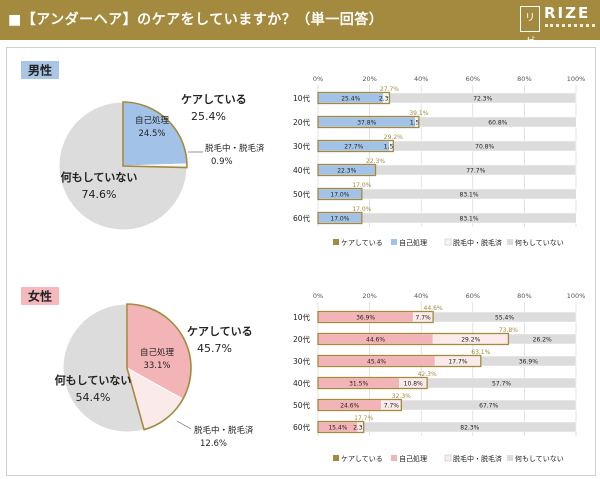 Image resolution: width=600 pixels, height=479 pixels. What do you see at coordinates (413, 242) in the screenshot?
I see `legend-label: 自己処理` at bounding box center [413, 242].